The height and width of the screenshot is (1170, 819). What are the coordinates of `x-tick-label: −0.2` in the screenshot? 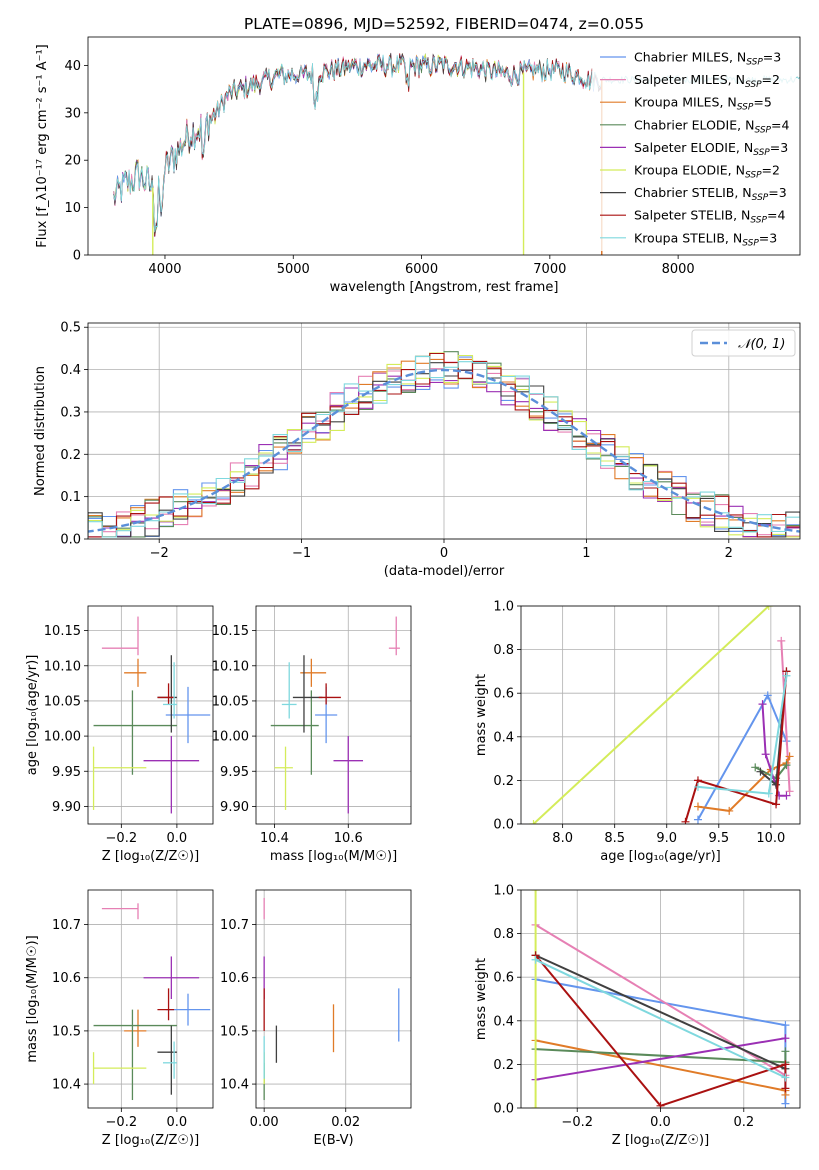 It's located at (122, 838).